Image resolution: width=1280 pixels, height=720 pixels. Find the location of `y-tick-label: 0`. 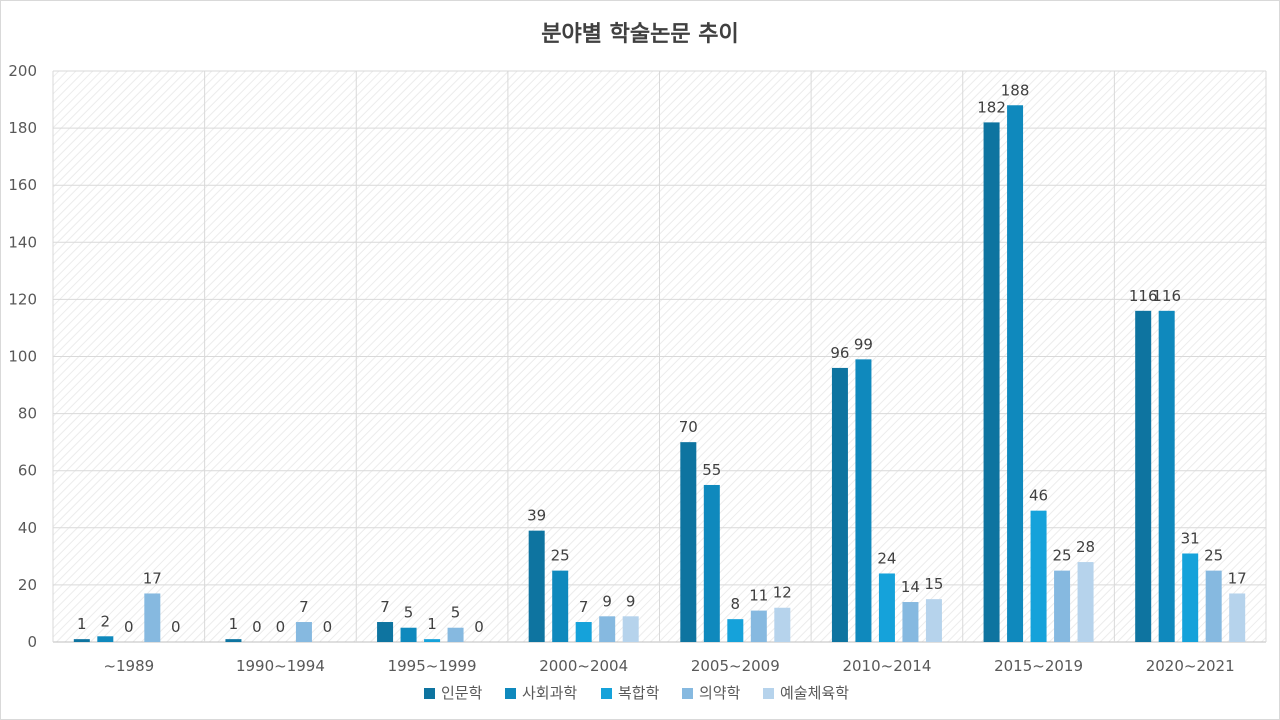

y-tick-label: 0 is located at coordinates (32, 642).